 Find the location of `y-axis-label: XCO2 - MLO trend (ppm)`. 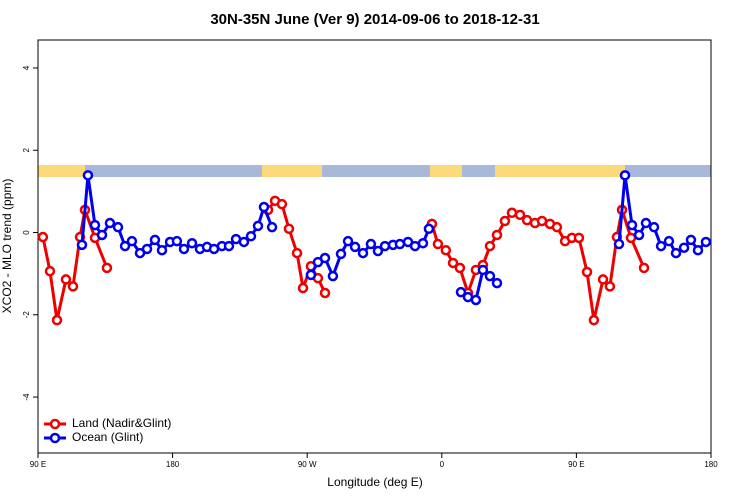

y-axis-label: XCO2 - MLO trend (ppm) is located at coordinates (7, 246).